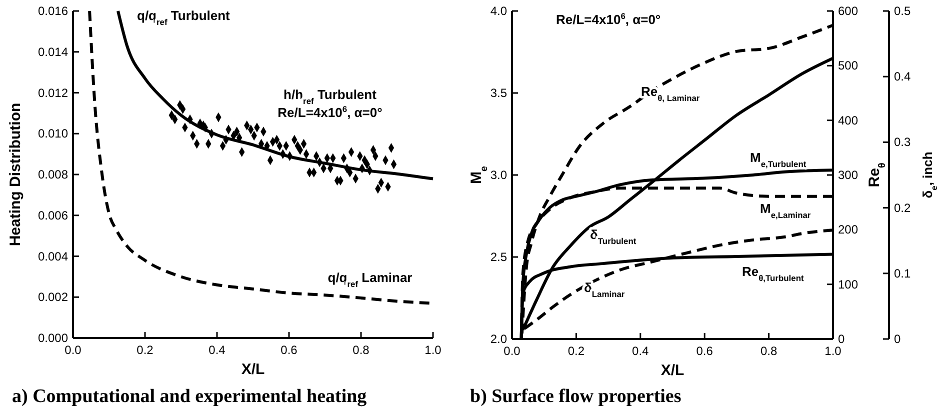  What do you see at coordinates (331, 96) in the screenshot?
I see `text: h/h$_{ref}$ Turbulent` at bounding box center [331, 96].